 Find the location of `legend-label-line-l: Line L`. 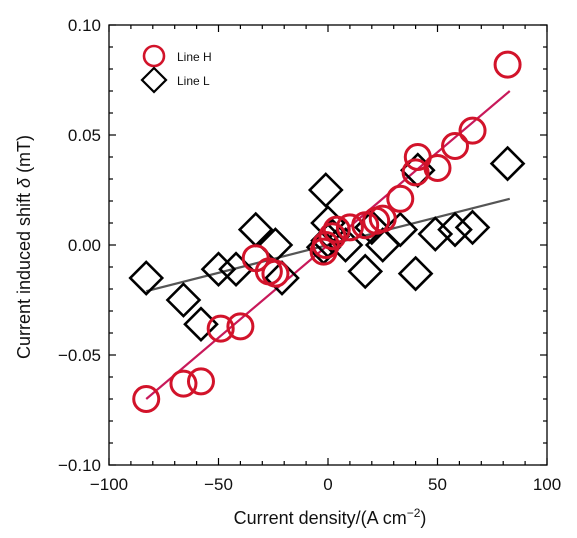

legend-label-line-l: Line L is located at coordinates (193, 81).